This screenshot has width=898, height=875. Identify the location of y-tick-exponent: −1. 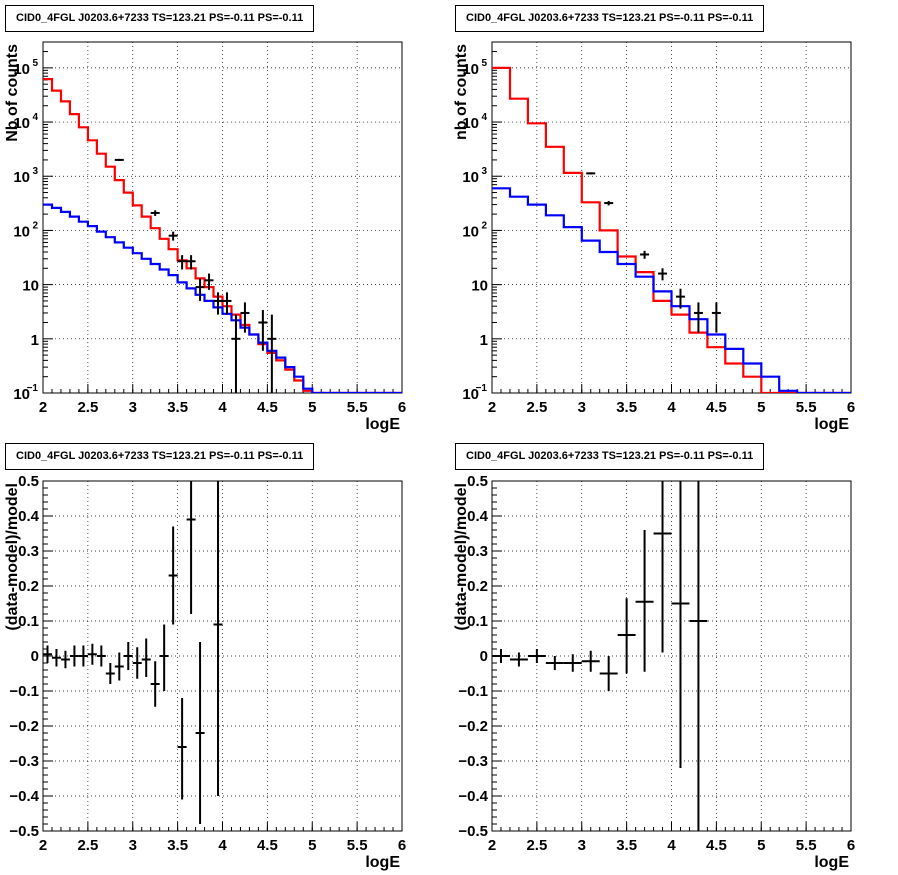
(33, 388).